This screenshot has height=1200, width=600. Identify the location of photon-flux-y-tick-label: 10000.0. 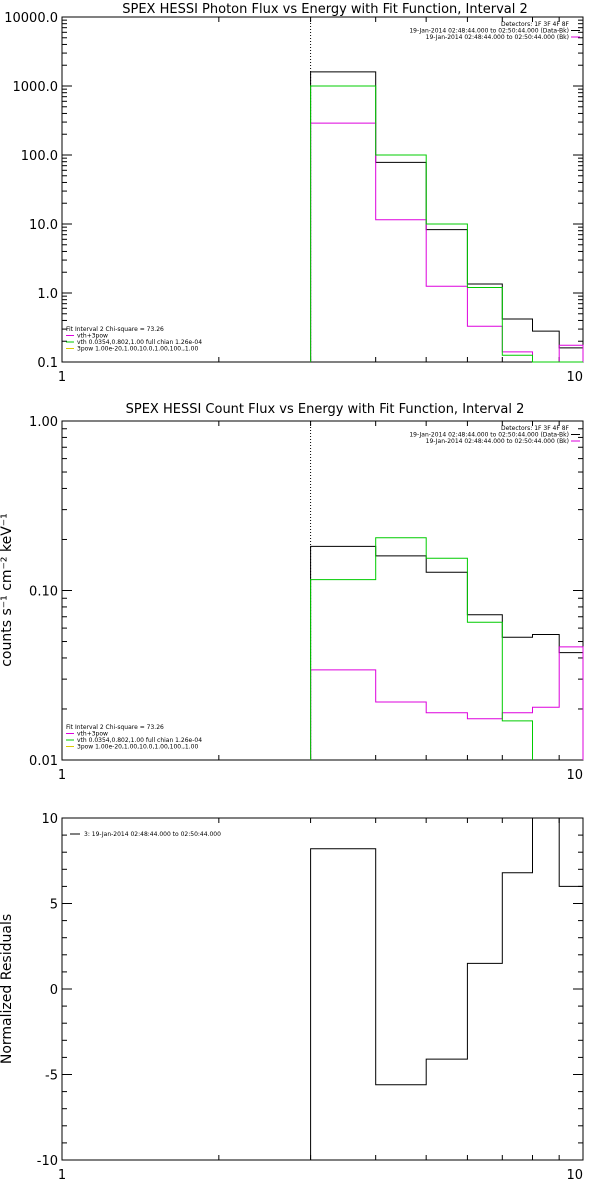
(31, 18).